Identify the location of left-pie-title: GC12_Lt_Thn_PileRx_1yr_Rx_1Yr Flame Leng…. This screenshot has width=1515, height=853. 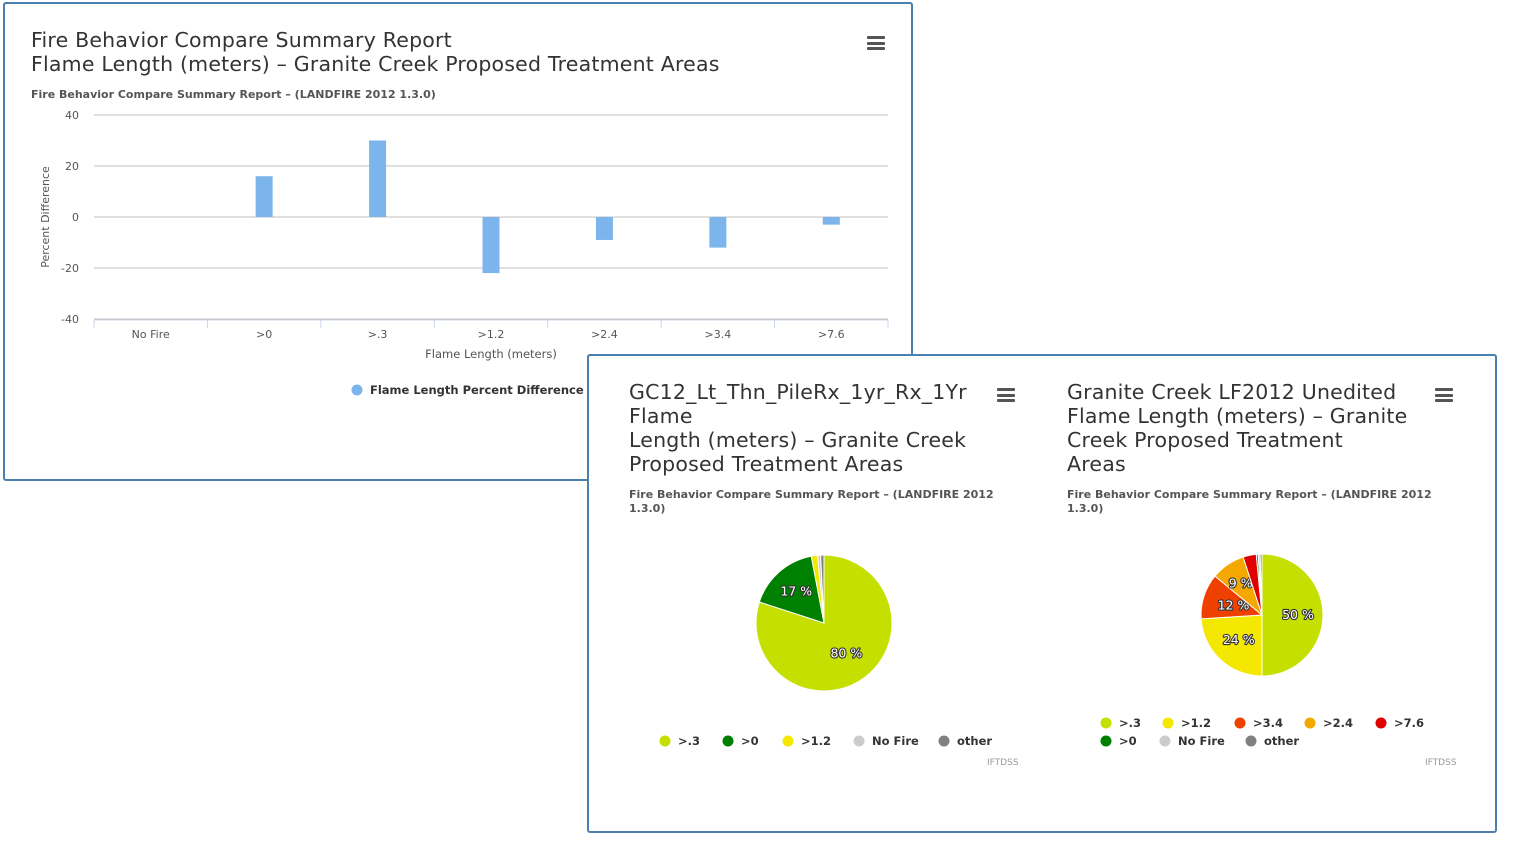
(798, 428).